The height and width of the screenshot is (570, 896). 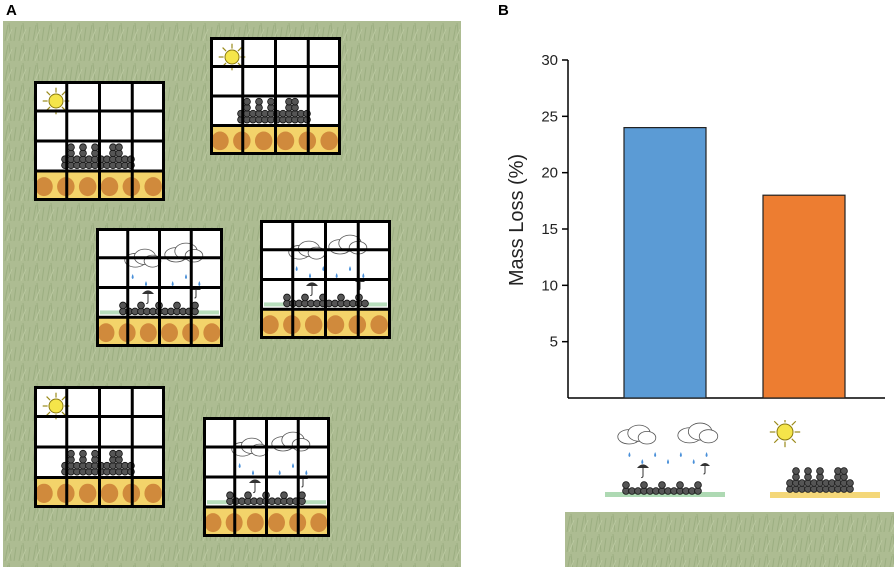 What do you see at coordinates (549, 60) in the screenshot?
I see `y-tick-label: 30` at bounding box center [549, 60].